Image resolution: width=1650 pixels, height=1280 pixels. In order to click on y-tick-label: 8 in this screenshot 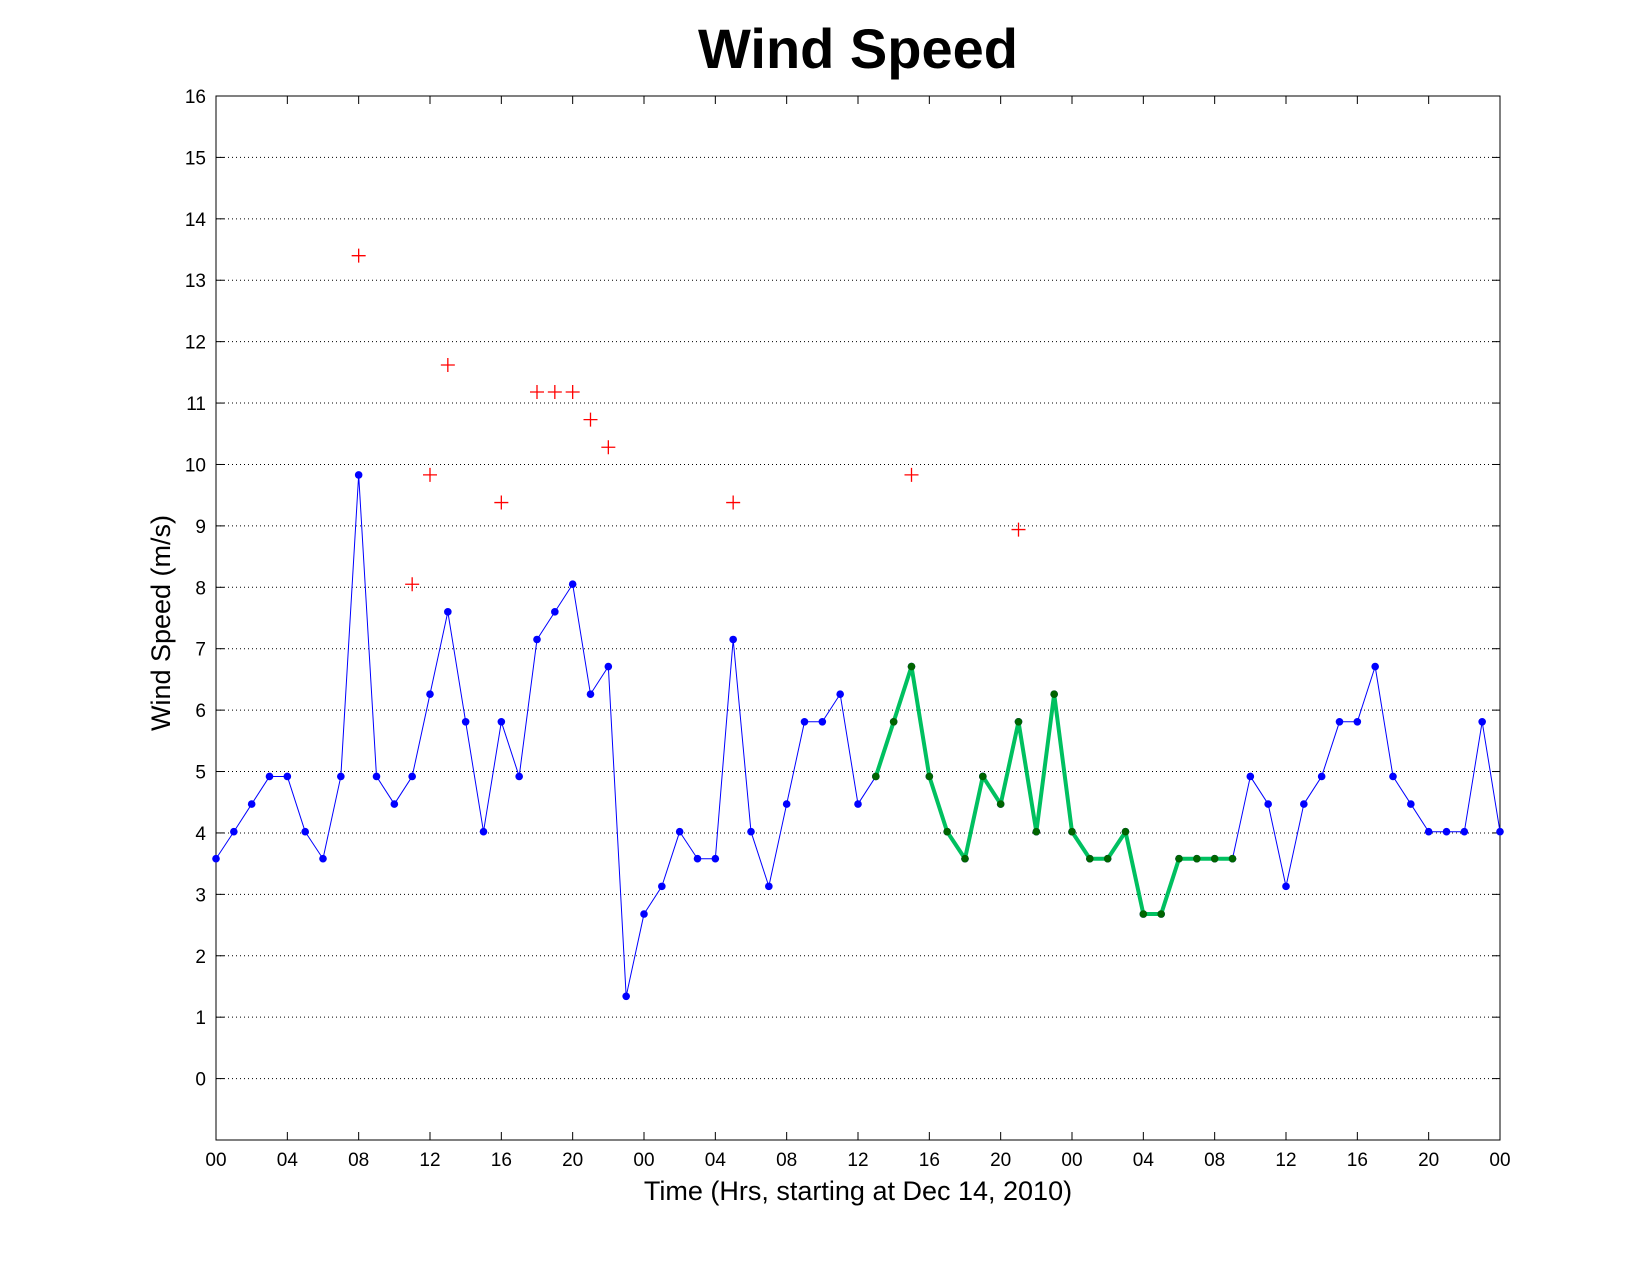, I will do `click(200, 588)`.